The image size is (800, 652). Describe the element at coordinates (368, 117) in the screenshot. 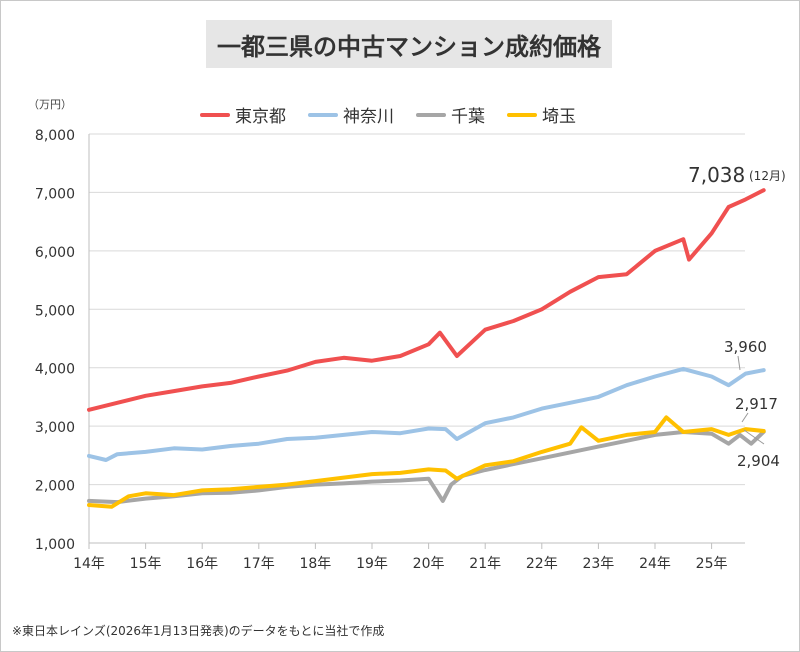

I see `legend-label: 神奈川` at that location.